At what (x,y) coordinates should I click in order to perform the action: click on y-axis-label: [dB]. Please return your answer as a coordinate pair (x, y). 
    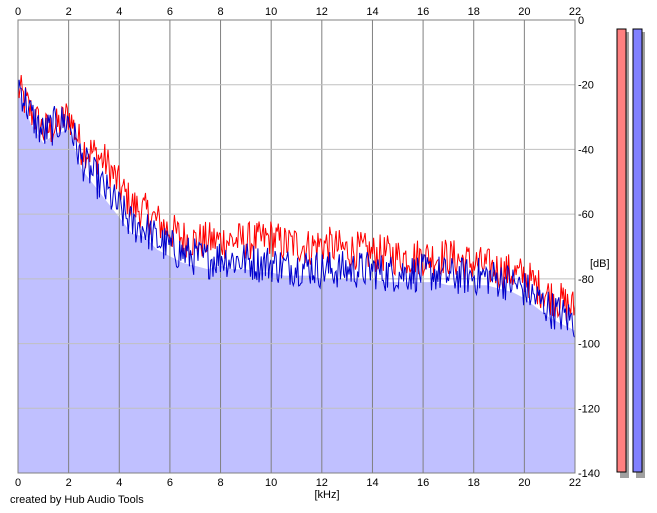
    Looking at the image, I should click on (600, 264).